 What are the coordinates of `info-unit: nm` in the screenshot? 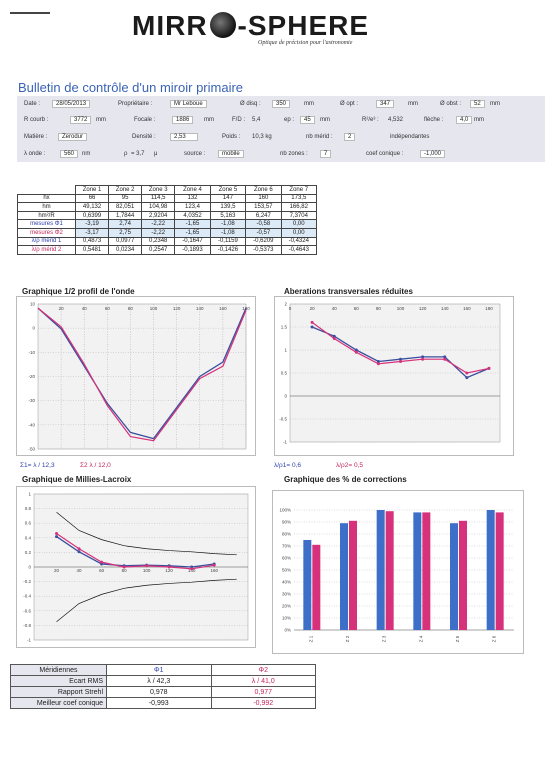 It's located at (86, 154).